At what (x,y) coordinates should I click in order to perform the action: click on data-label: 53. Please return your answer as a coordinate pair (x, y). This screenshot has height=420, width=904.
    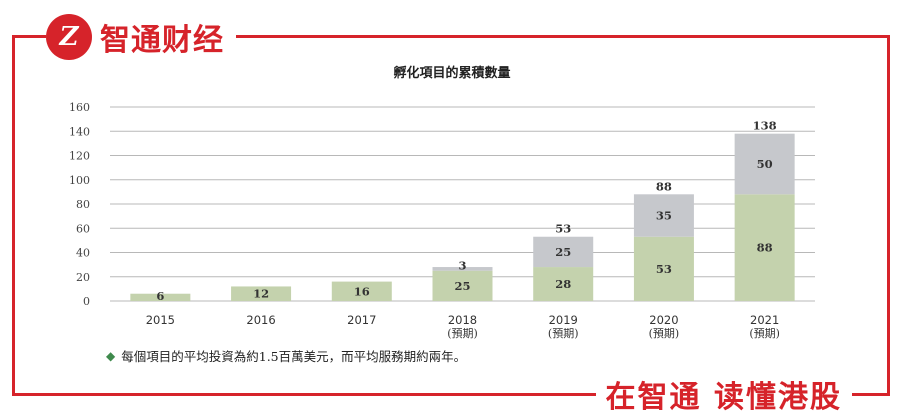
    Looking at the image, I should click on (664, 269).